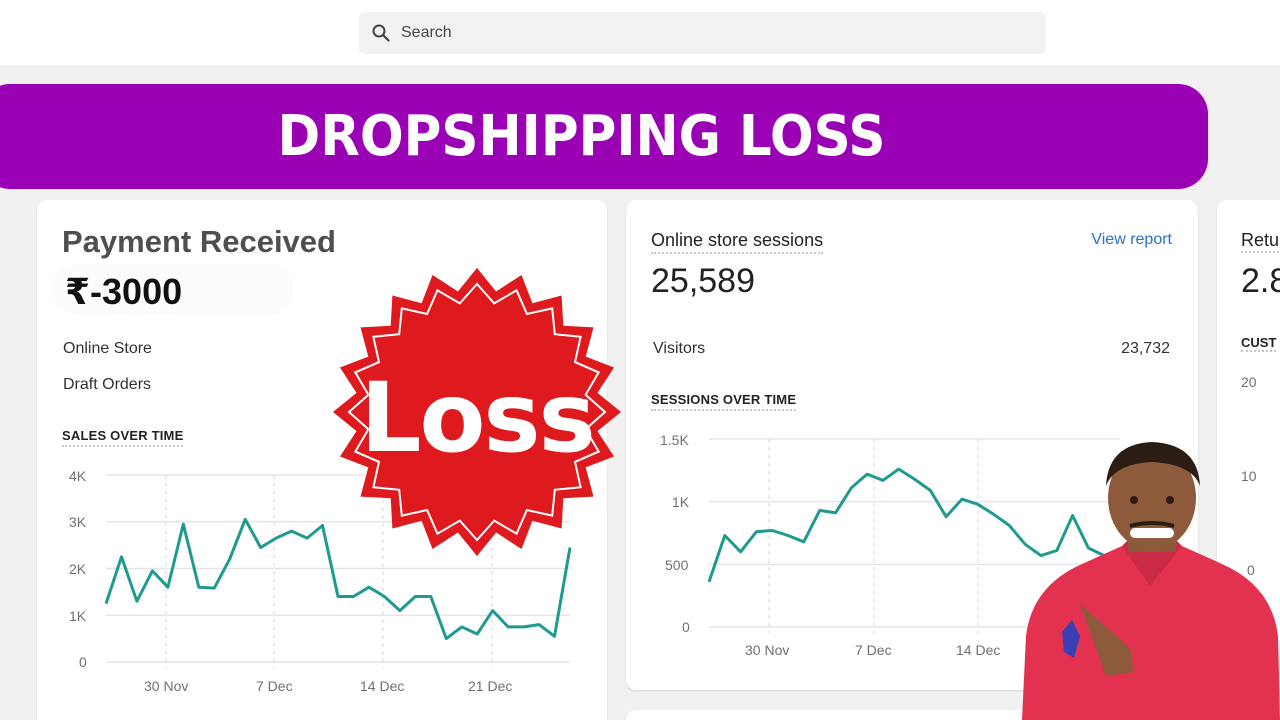 The width and height of the screenshot is (1280, 720). I want to click on loss-badge-text: Loss, so click(477, 418).